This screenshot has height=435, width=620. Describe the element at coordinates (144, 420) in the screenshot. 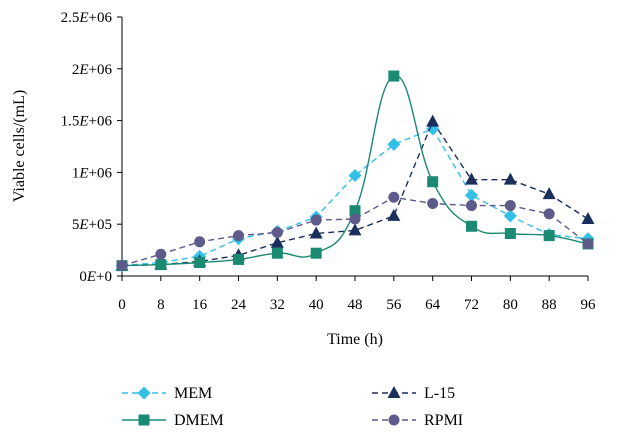

I see `legend-marker-dmem` at that location.